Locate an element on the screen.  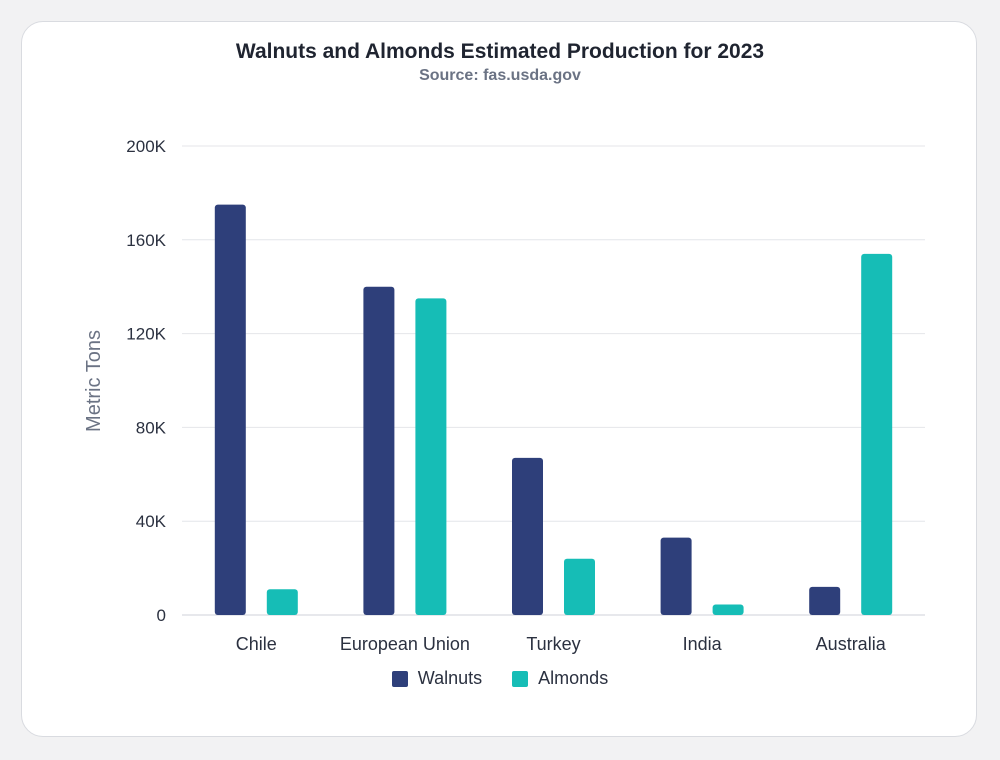
bar-walnuts-india is located at coordinates (676, 576).